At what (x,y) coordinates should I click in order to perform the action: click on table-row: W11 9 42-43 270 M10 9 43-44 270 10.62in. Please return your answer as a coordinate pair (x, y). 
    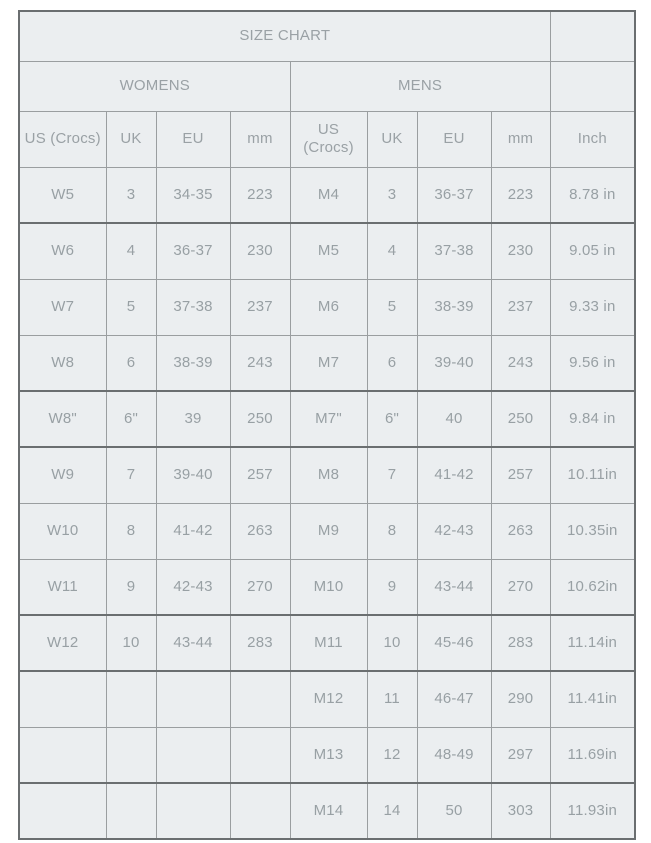
    Looking at the image, I should click on (327, 587).